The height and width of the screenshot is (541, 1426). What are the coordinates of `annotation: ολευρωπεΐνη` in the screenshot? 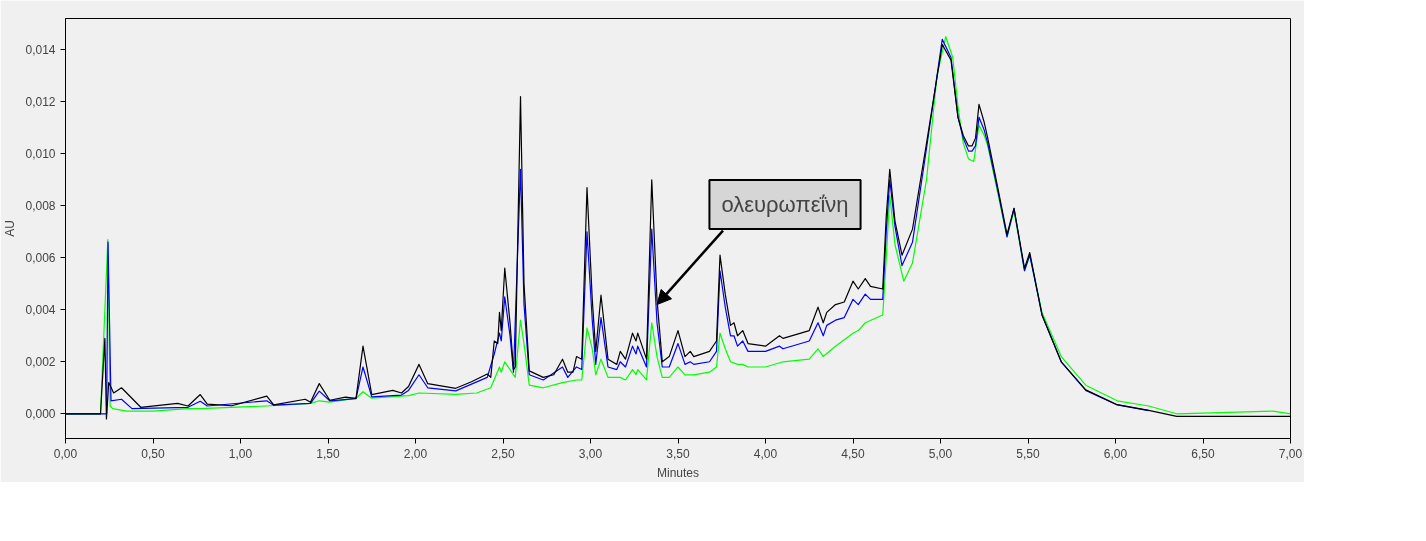 It's located at (785, 205).